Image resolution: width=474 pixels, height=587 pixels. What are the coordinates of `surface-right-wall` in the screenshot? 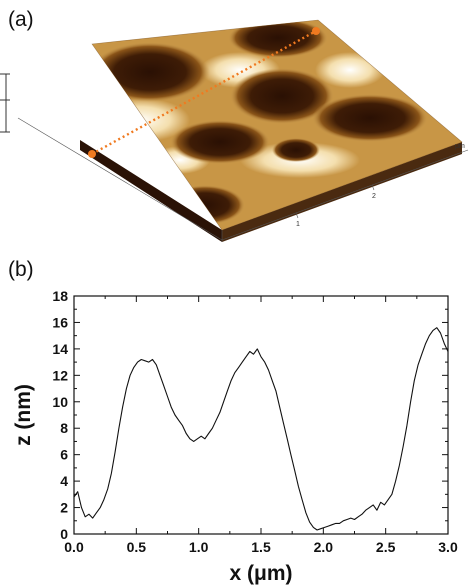 It's located at (342, 192).